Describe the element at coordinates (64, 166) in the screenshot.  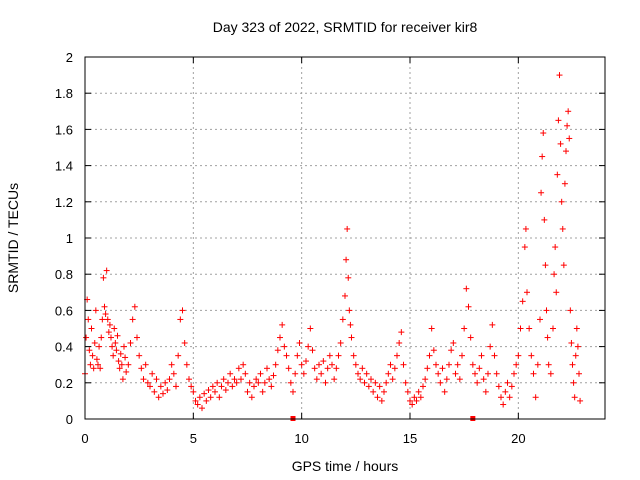
I see `y-tick-label: 1.4` at that location.